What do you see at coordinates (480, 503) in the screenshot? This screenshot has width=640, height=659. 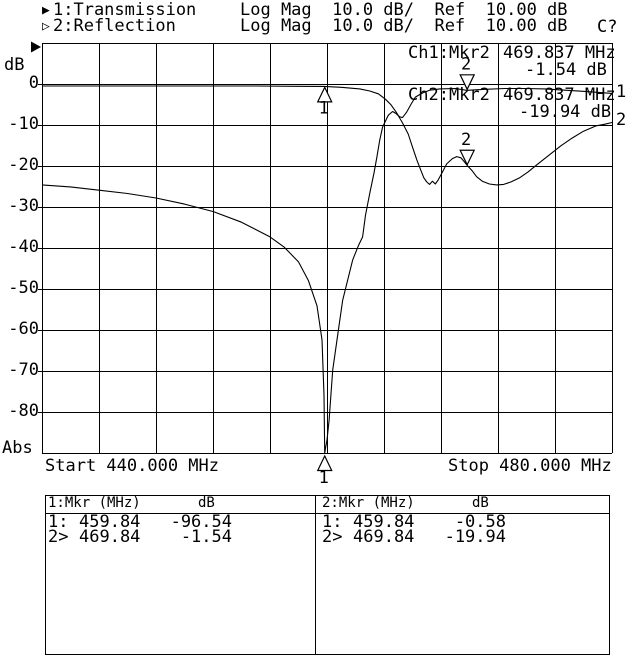 I see `marker-table-ch2-unit: dB` at bounding box center [480, 503].